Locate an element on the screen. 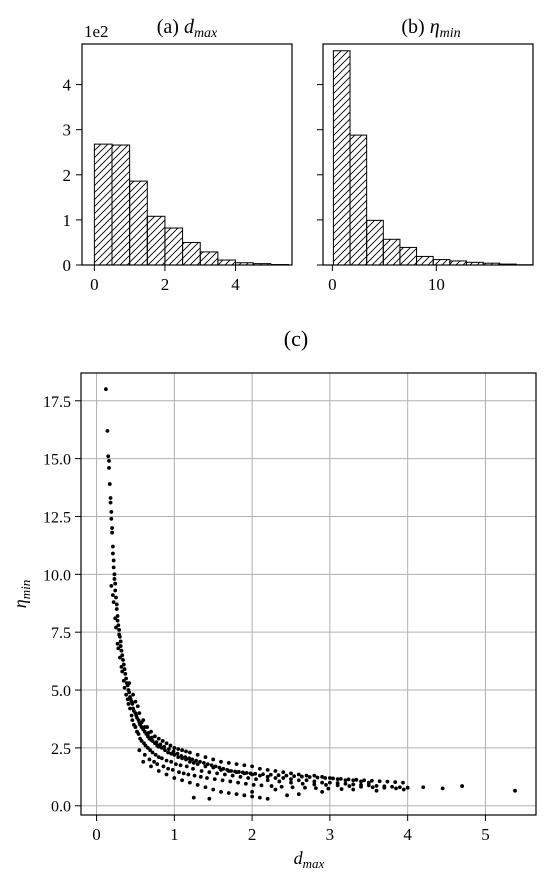  x-tick-label-c: 1 is located at coordinates (174, 834).